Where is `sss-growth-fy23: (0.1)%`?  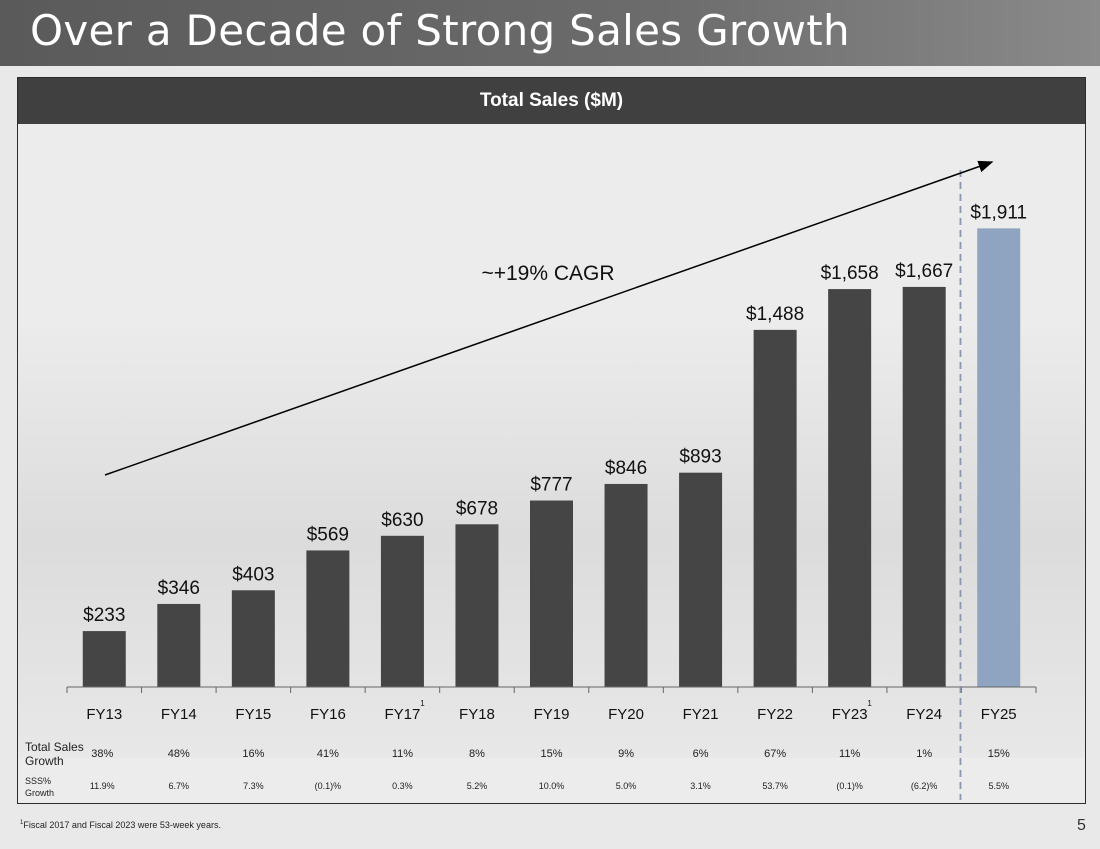 sss-growth-fy23: (0.1)% is located at coordinates (849, 786).